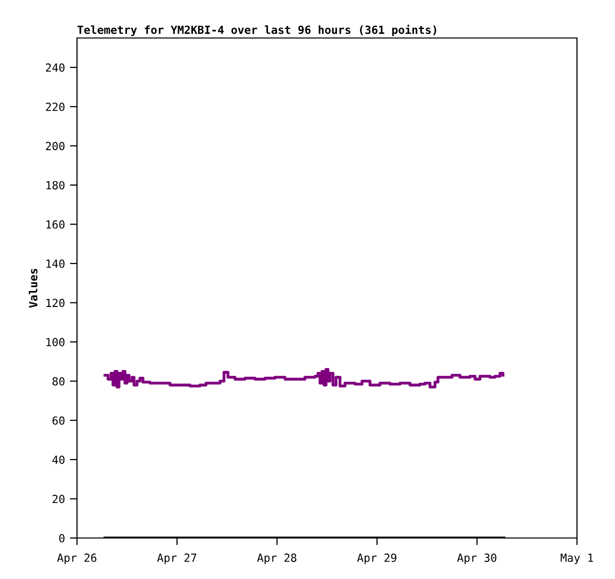 This screenshot has height=579, width=615. What do you see at coordinates (55, 67) in the screenshot?
I see `y-tick-label: 240` at bounding box center [55, 67].